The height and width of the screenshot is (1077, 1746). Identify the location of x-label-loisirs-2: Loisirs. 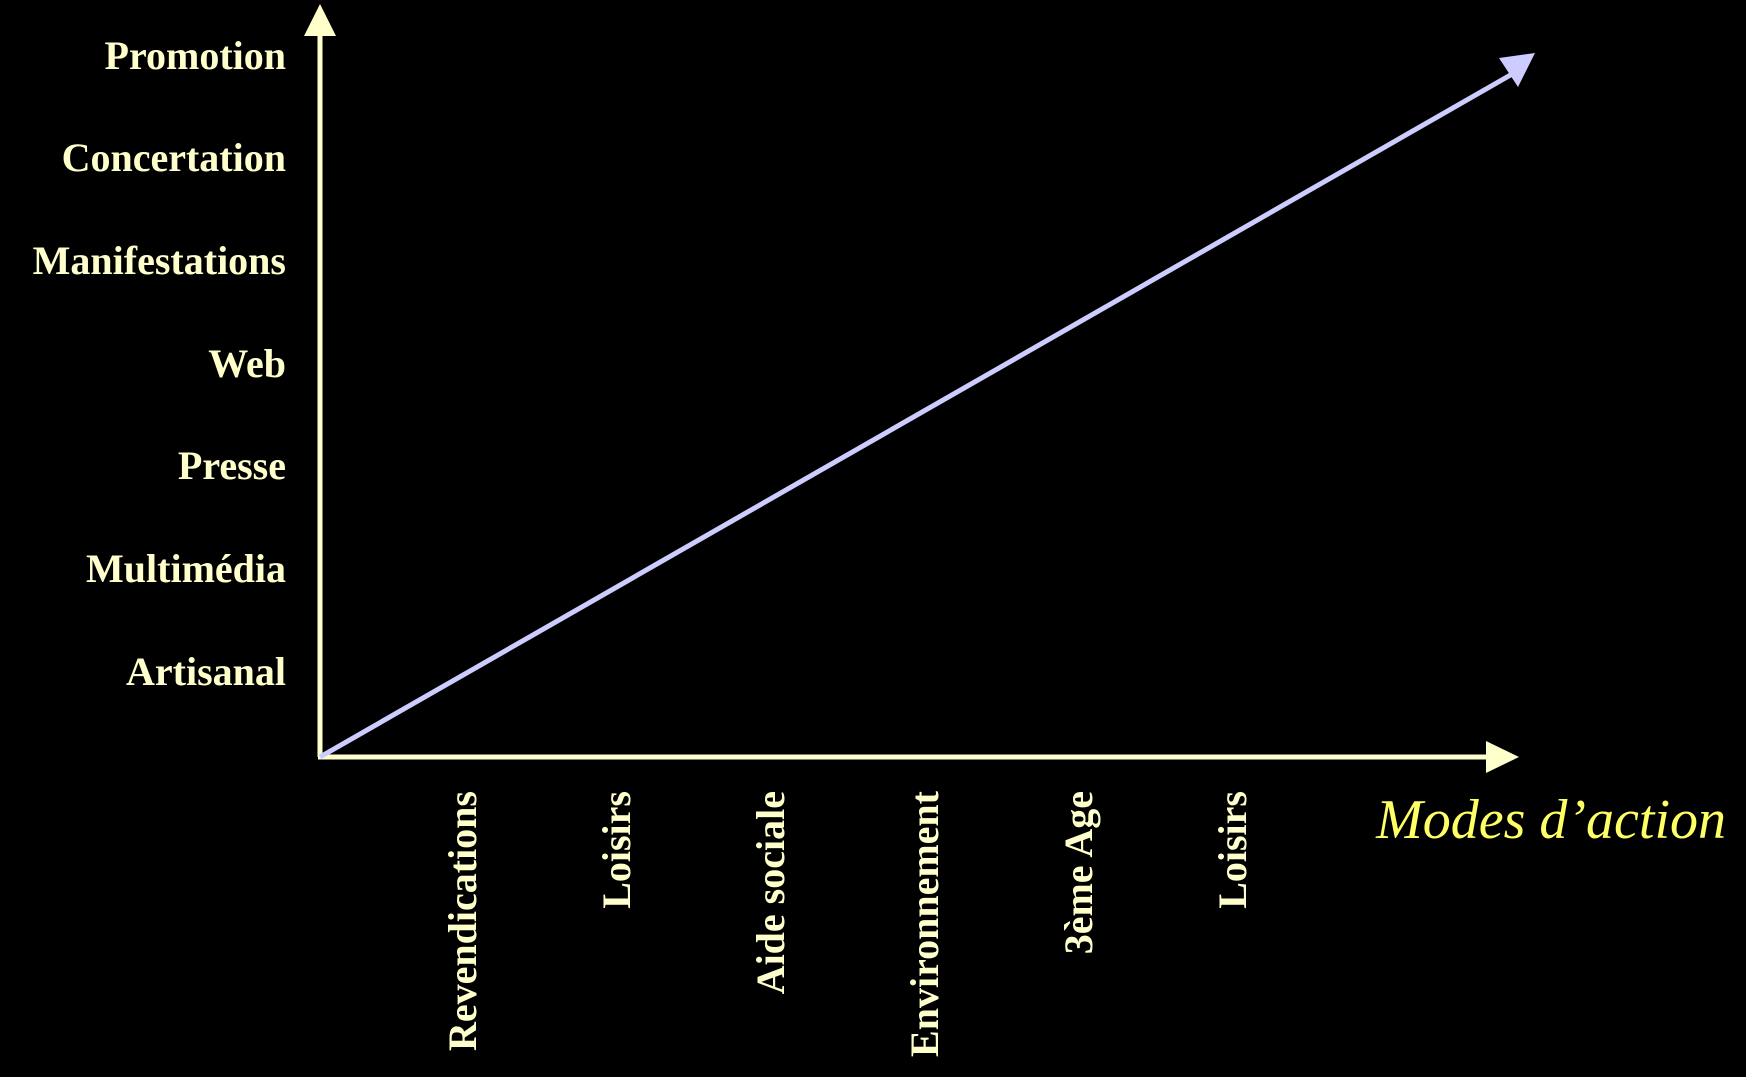
(1232, 850).